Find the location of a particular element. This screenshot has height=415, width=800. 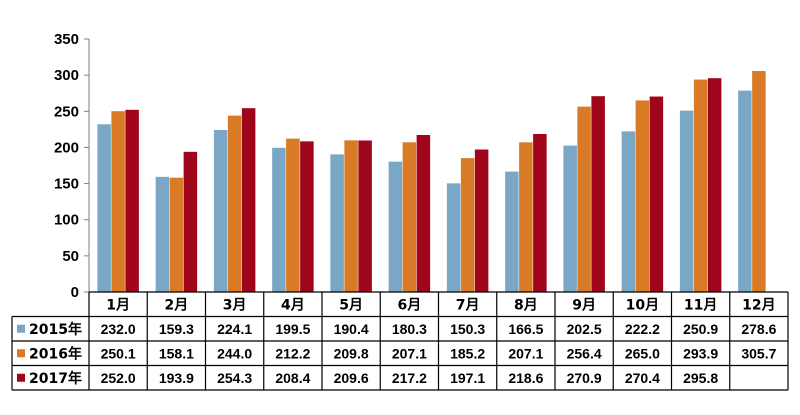

series-name: 2016年 is located at coordinates (55, 353).